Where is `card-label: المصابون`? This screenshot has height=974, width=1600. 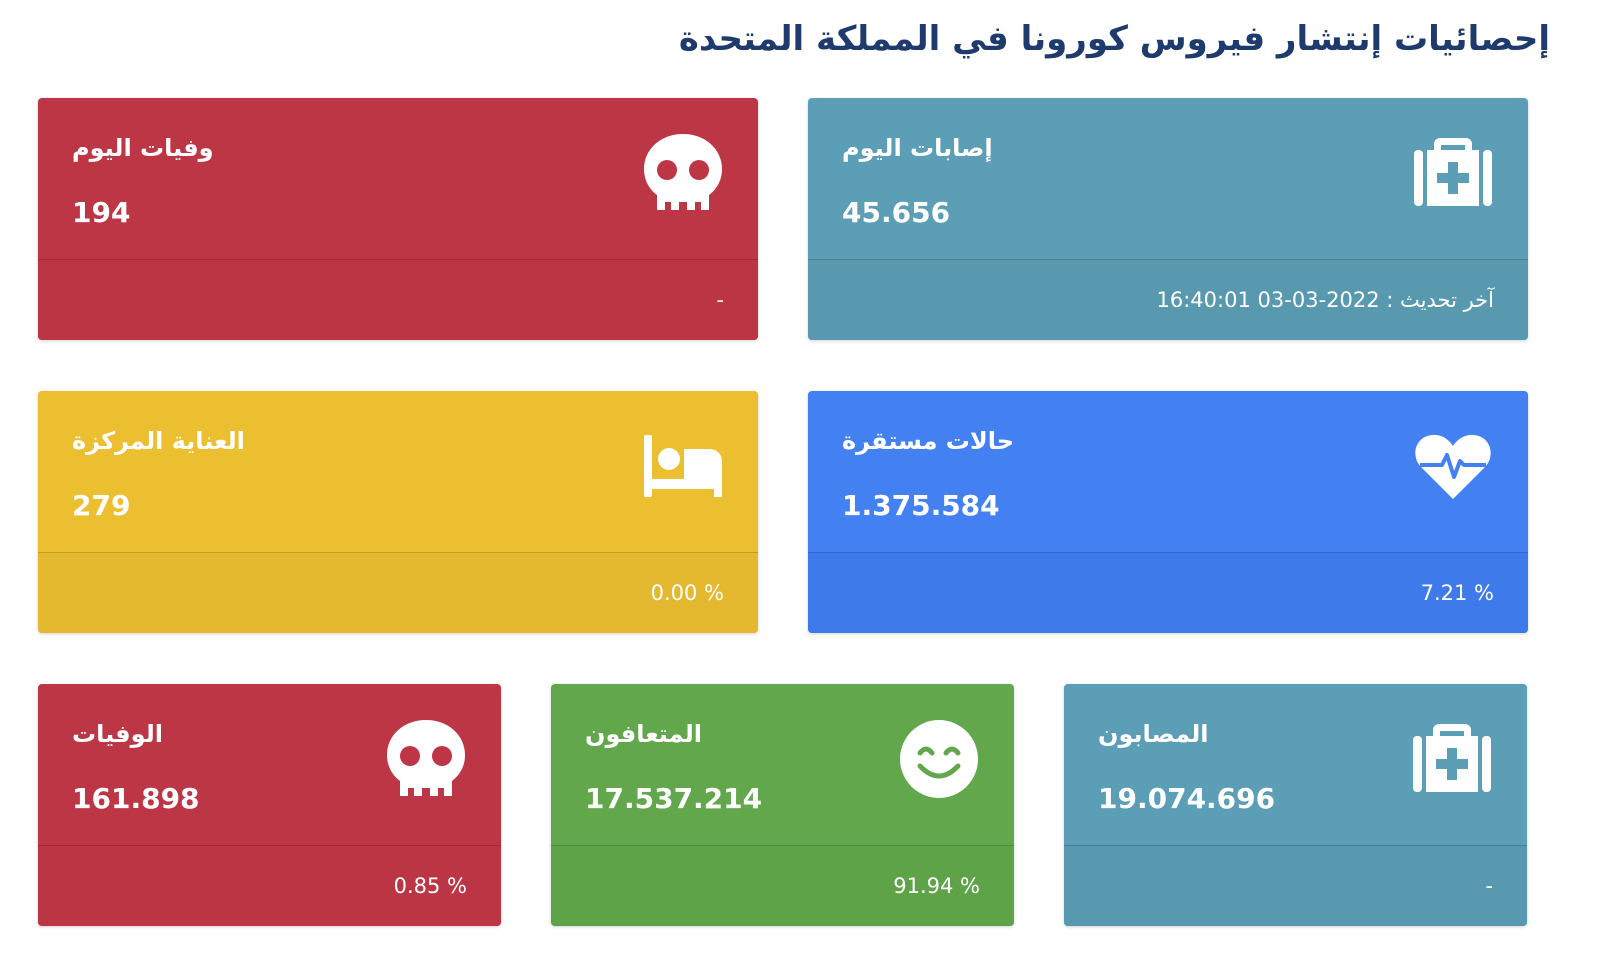
card-label: المصابون is located at coordinates (1153, 734).